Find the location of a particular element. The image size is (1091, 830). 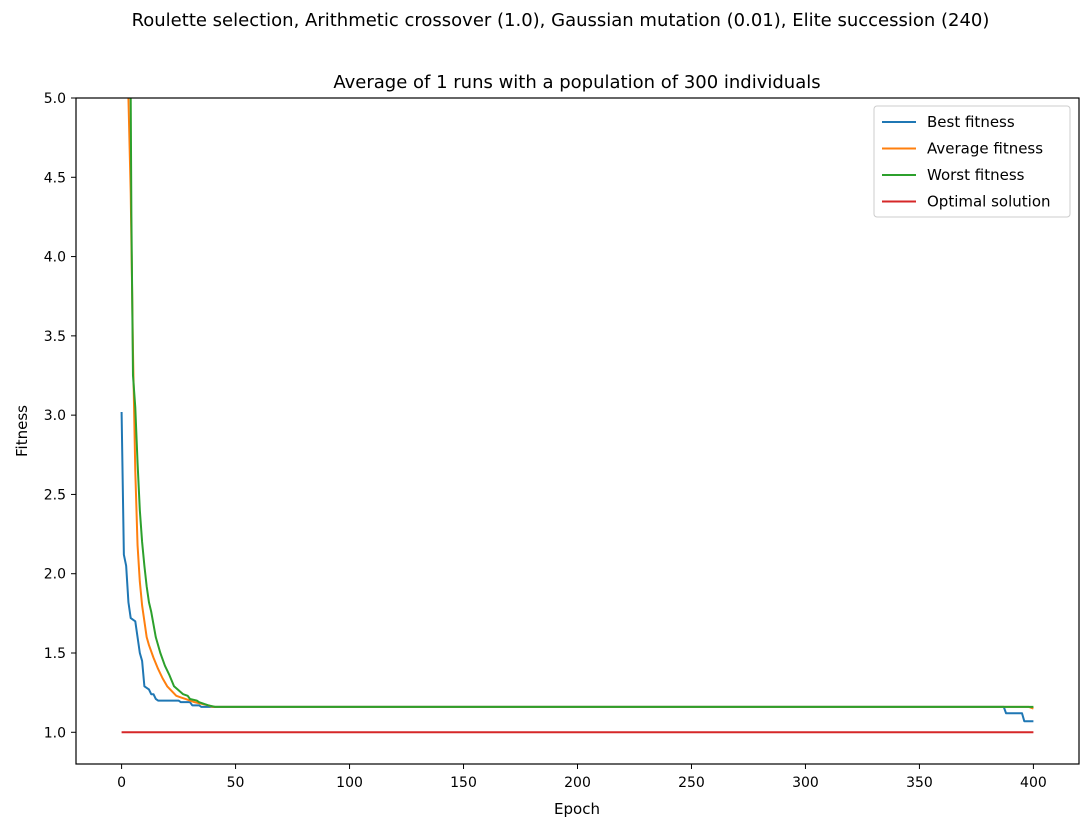

x-tick-label: 50 is located at coordinates (236, 783).